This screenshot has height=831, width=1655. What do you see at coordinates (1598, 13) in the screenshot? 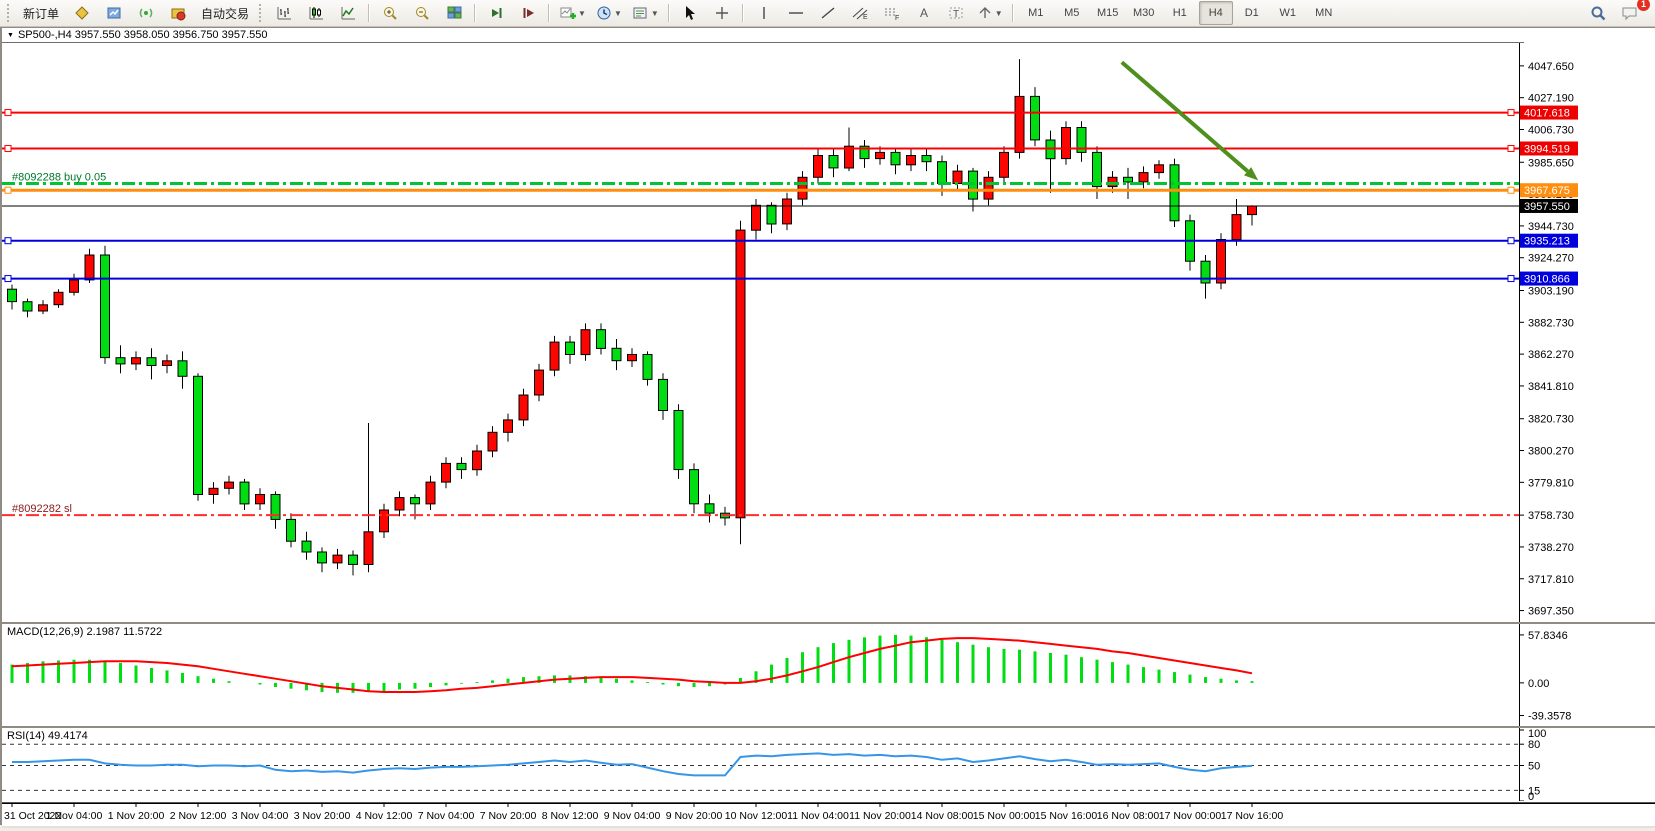
I see `search-icon` at bounding box center [1598, 13].